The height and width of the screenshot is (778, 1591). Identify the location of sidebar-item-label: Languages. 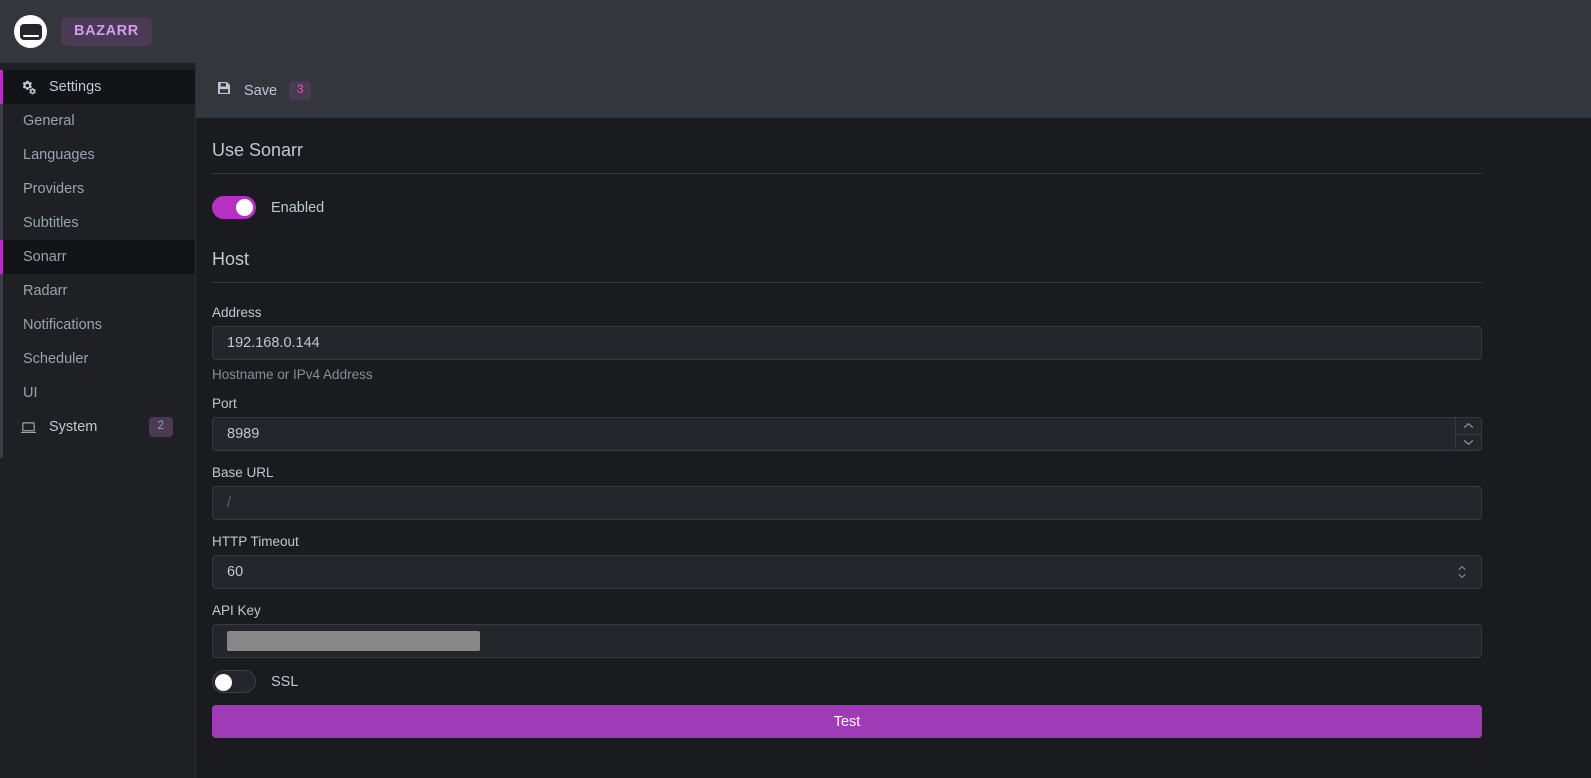
(59, 154).